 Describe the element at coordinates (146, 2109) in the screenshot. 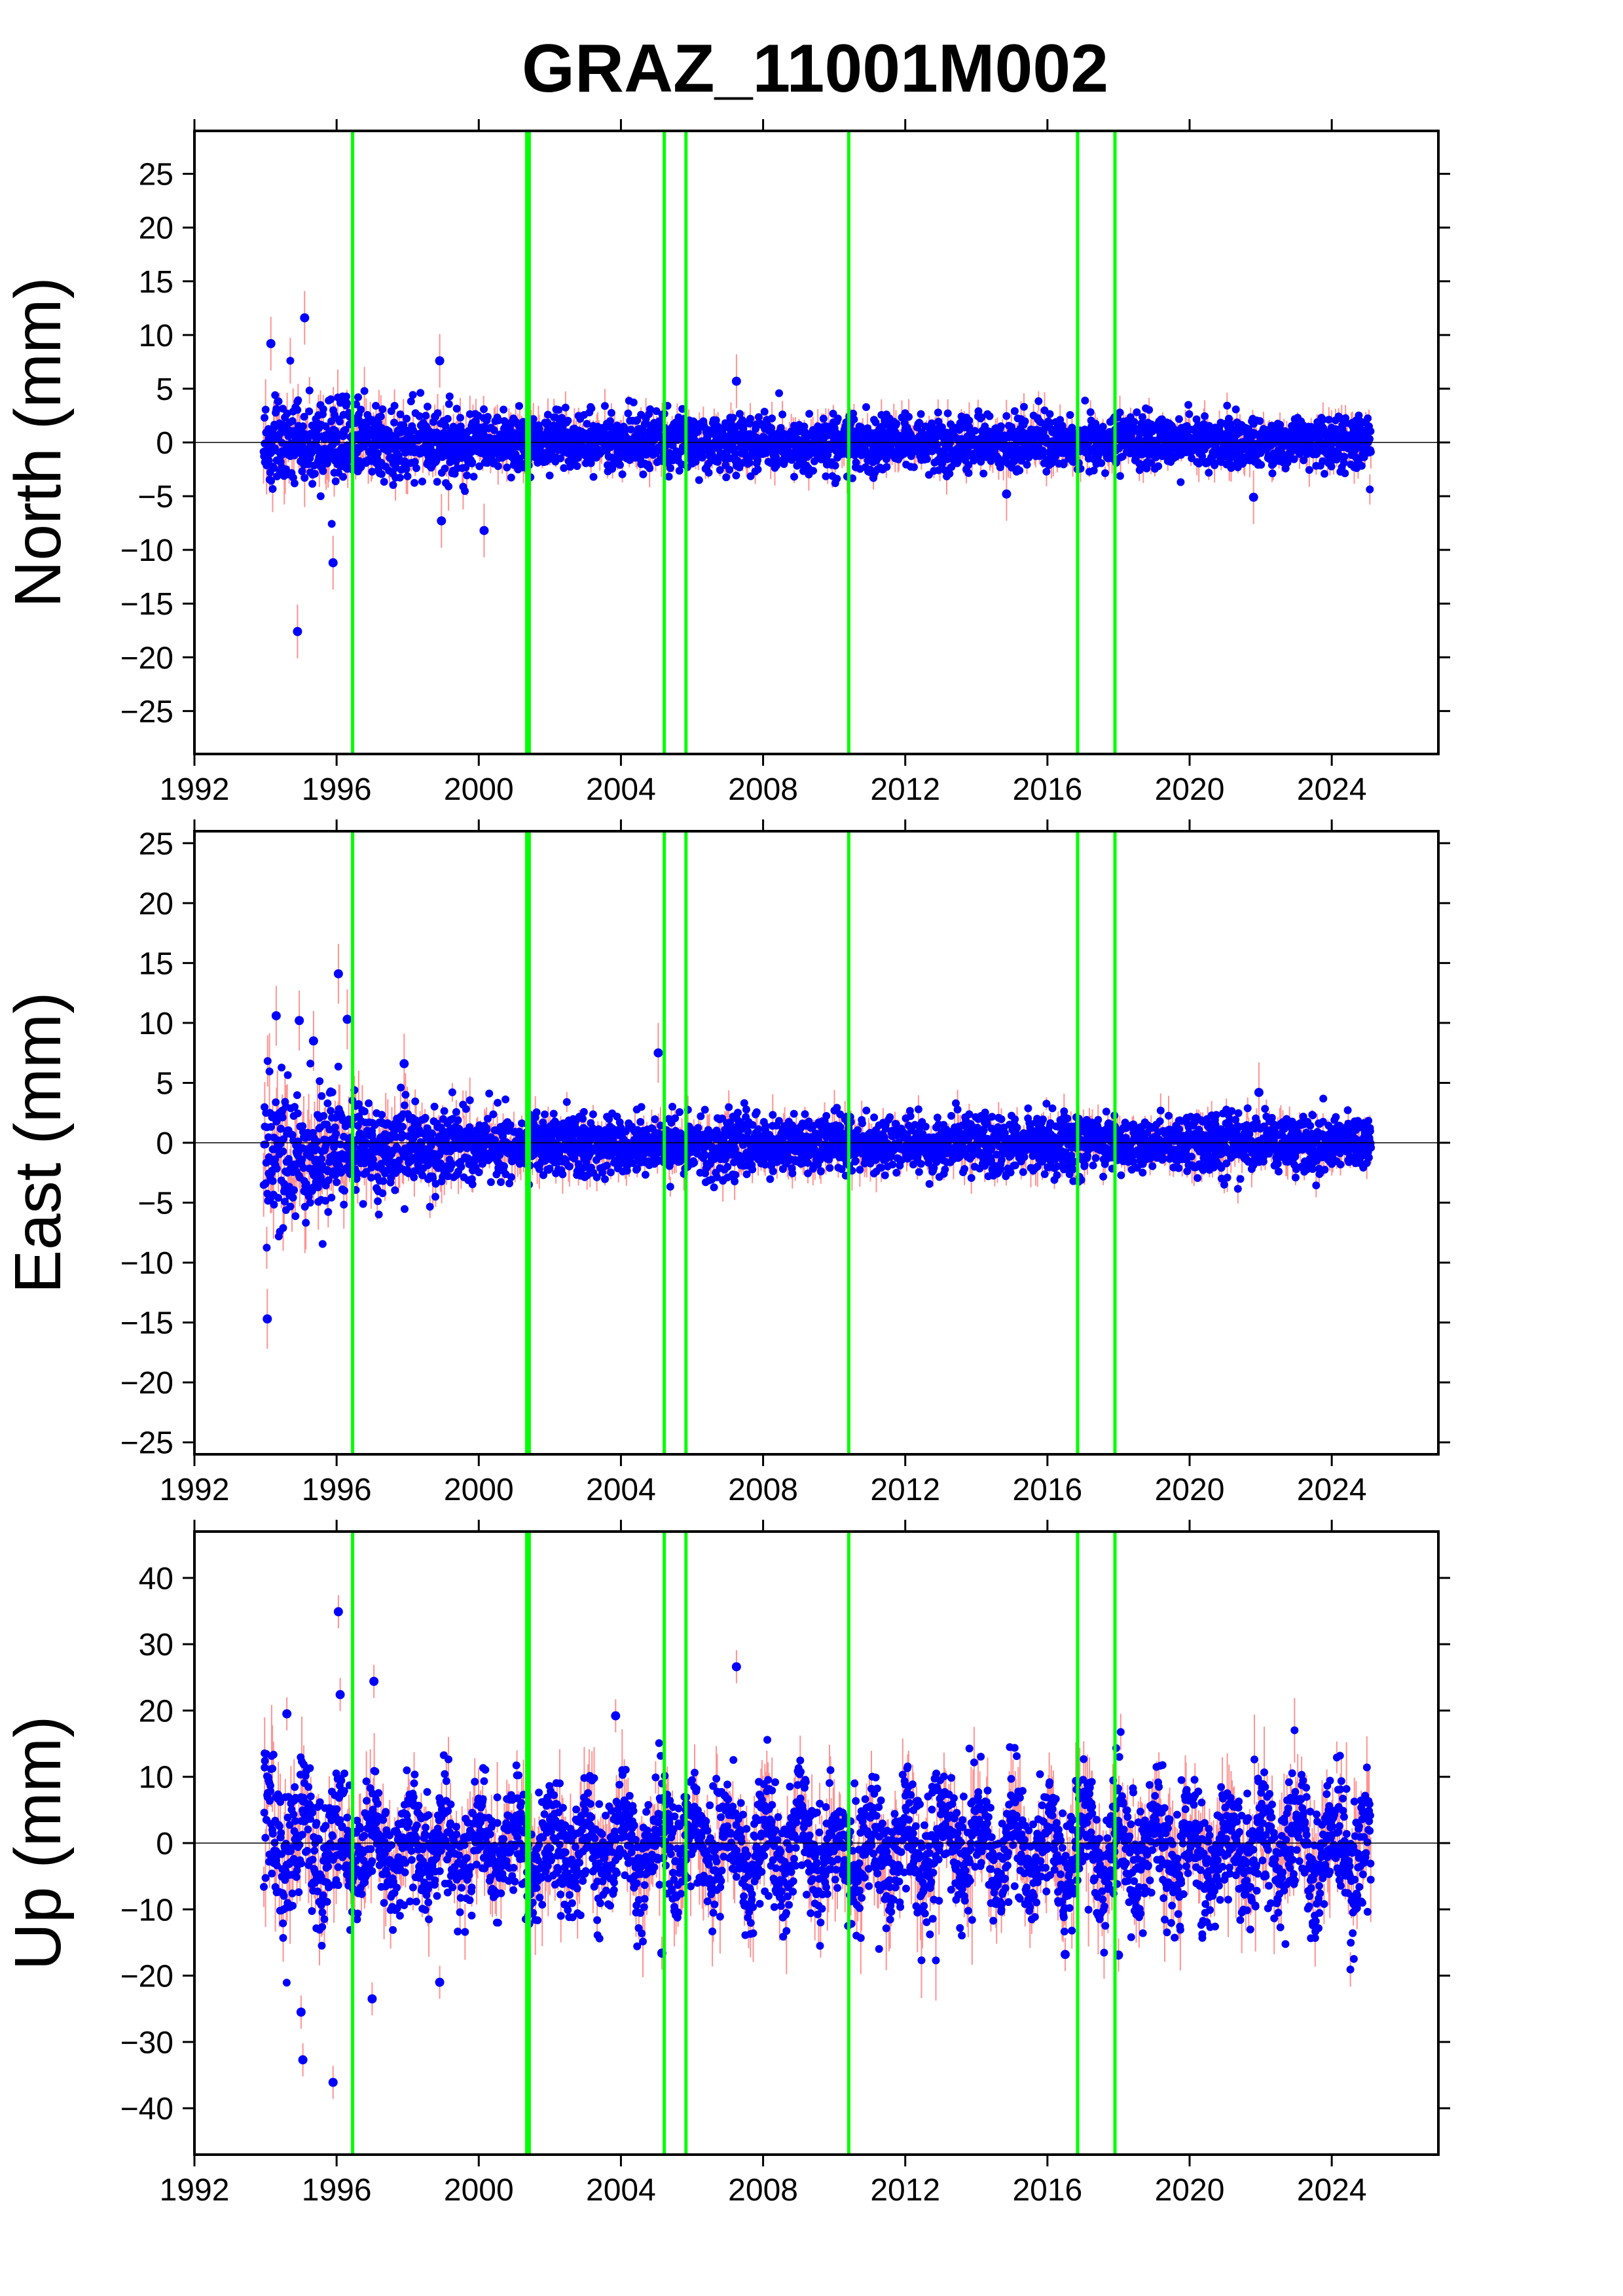

I see `y-tick-label: −40` at that location.